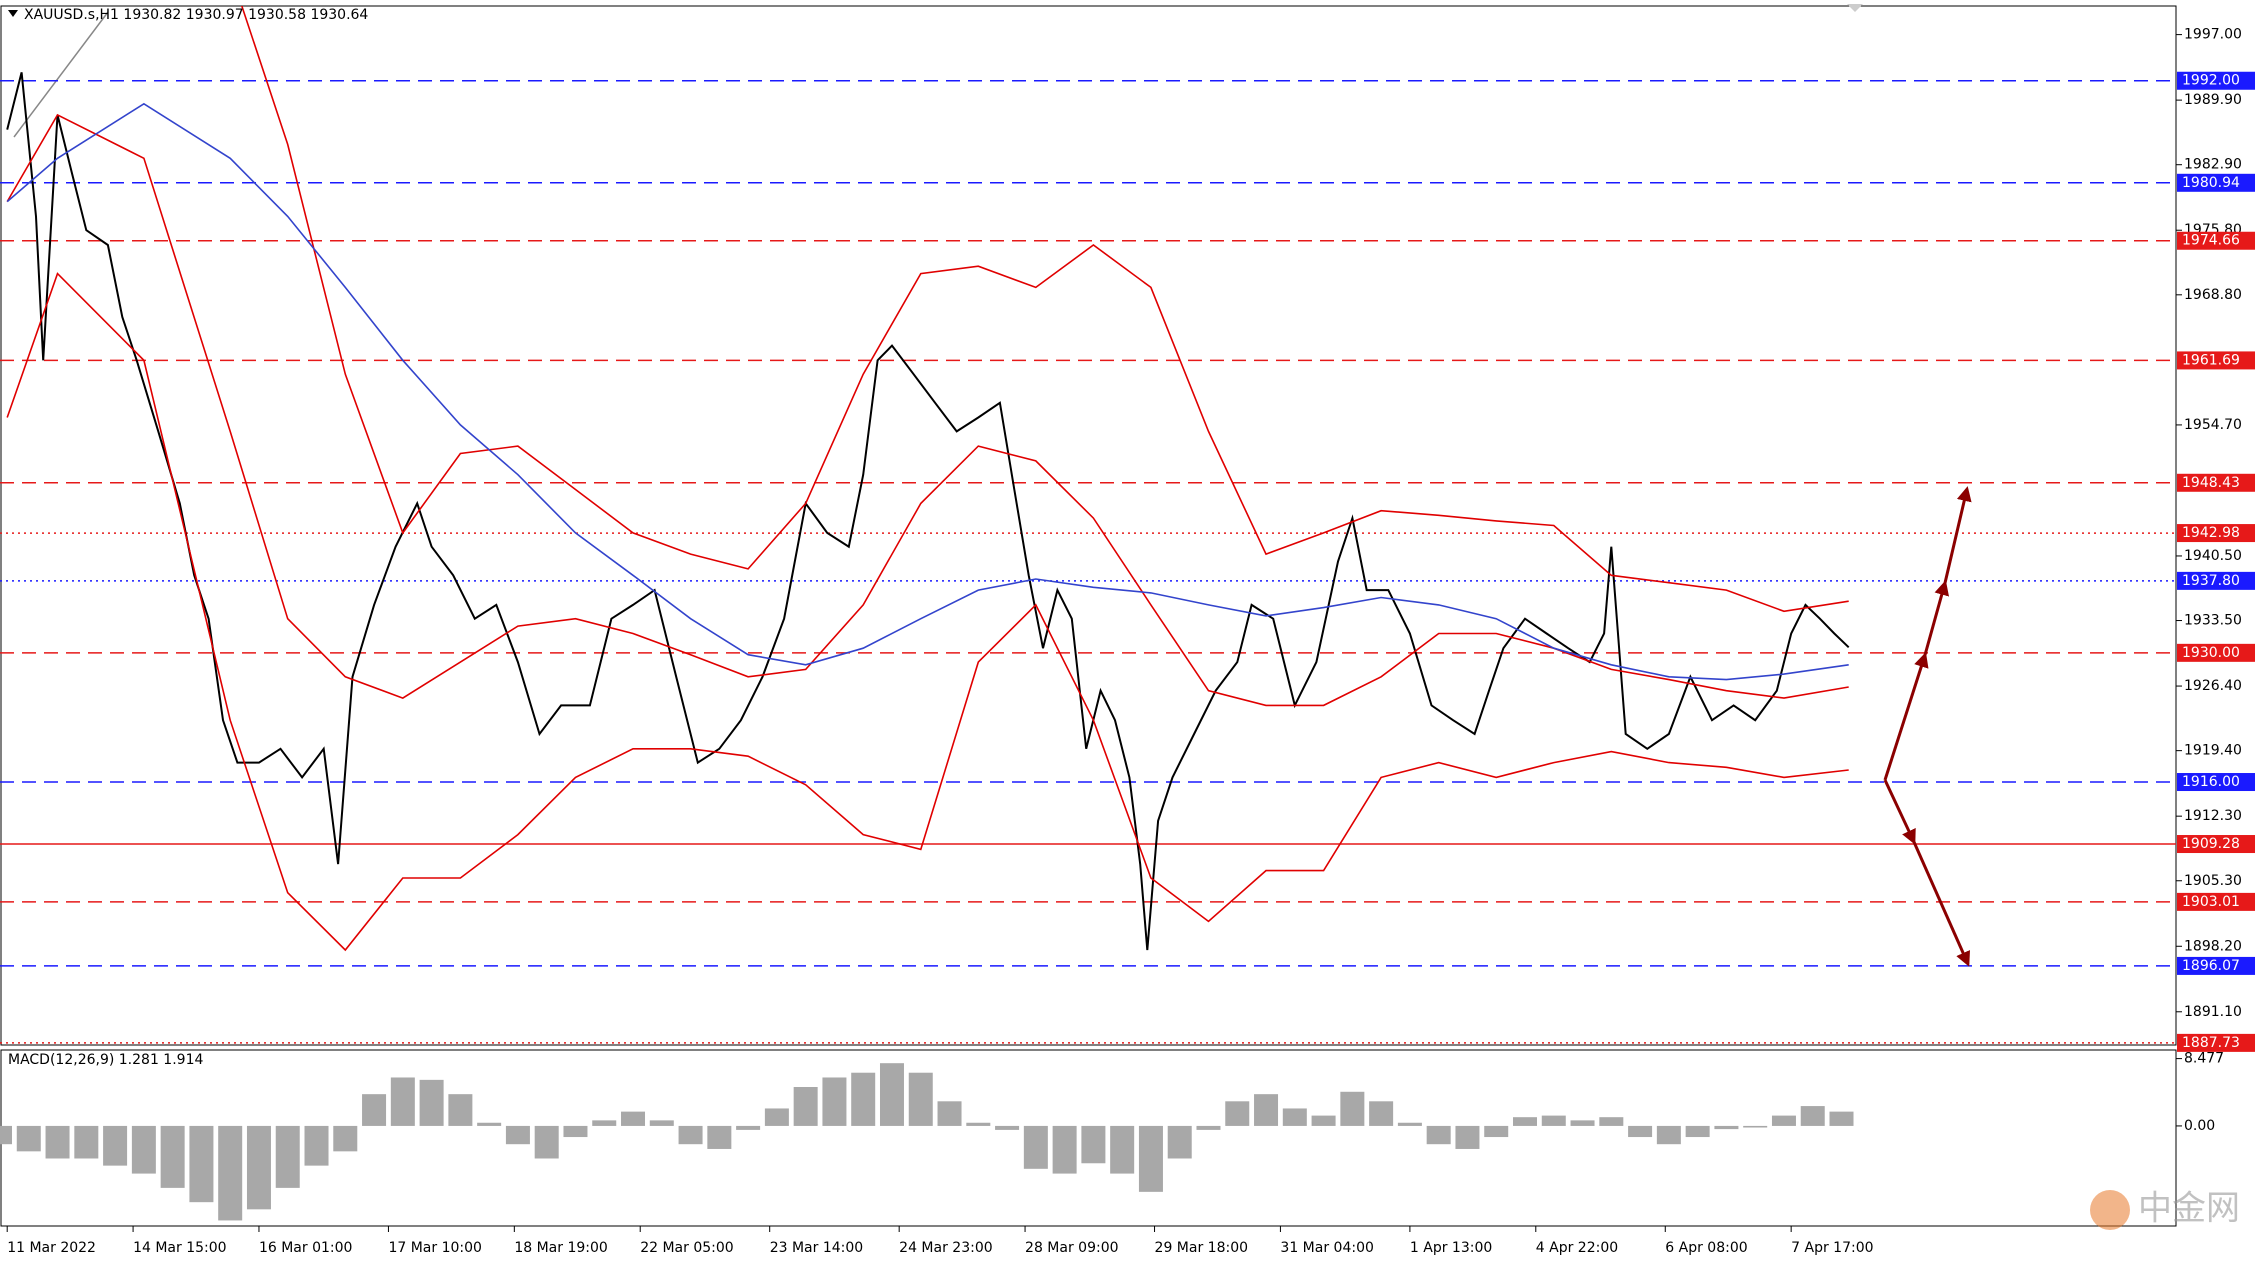  Describe the element at coordinates (13, 13) in the screenshot. I see `header-triangle` at that location.